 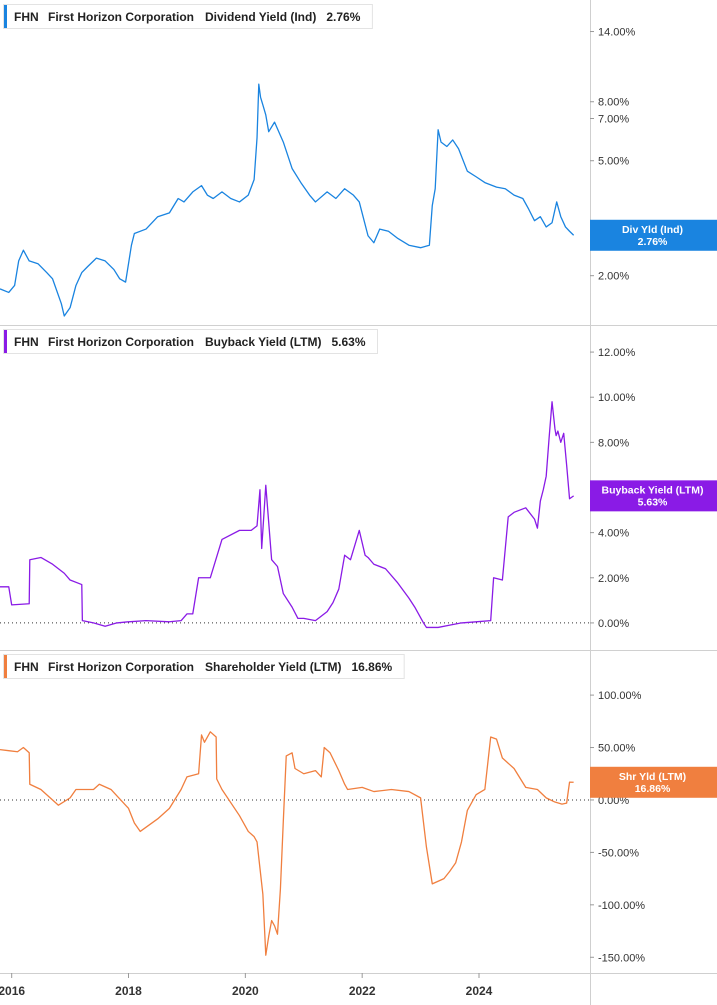 What do you see at coordinates (653, 490) in the screenshot?
I see `badge-series-label: Buyback Yield (LTM)` at bounding box center [653, 490].